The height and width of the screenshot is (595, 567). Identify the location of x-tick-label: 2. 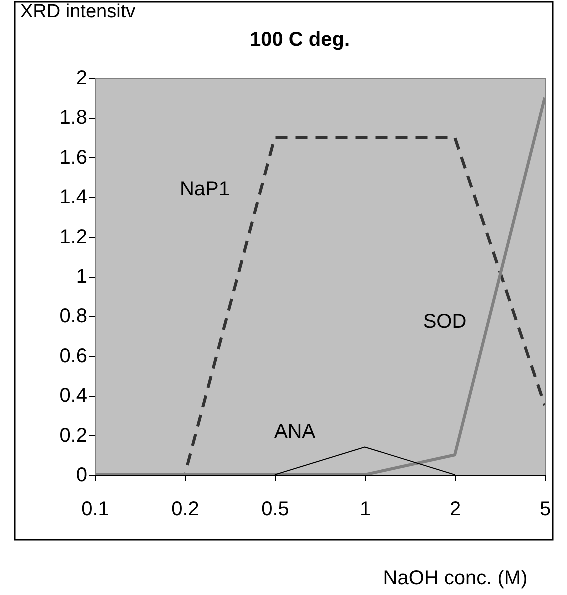
(456, 509).